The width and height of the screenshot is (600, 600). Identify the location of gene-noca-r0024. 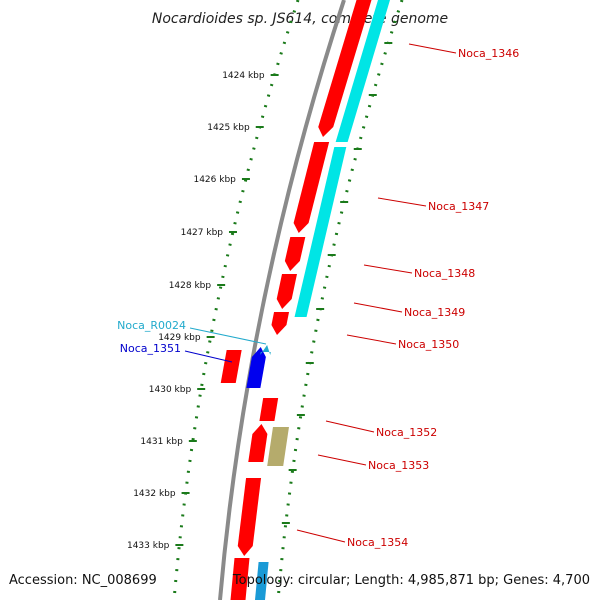
(265, 350).